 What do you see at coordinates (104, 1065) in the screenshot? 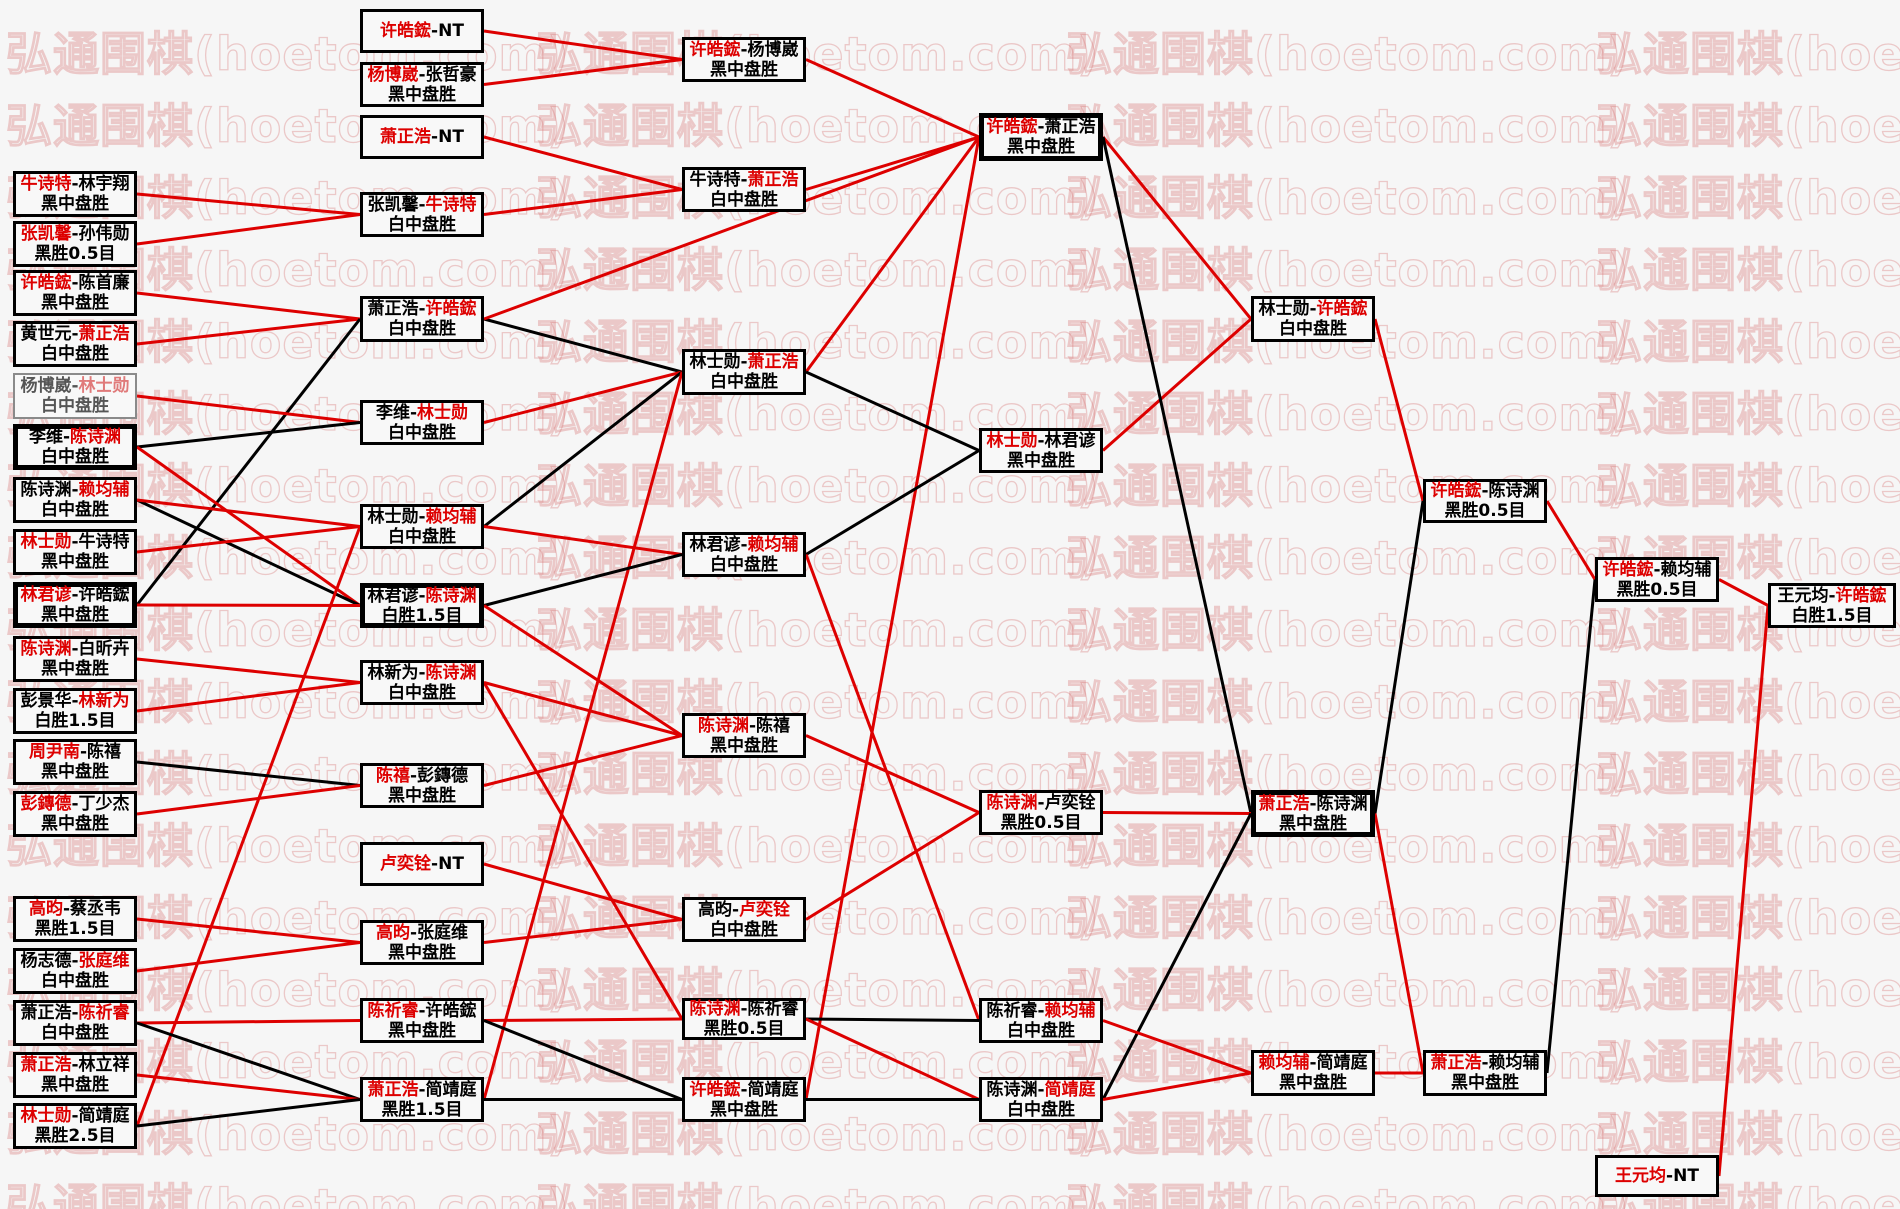
I see `player-name: 林立祥` at bounding box center [104, 1065].